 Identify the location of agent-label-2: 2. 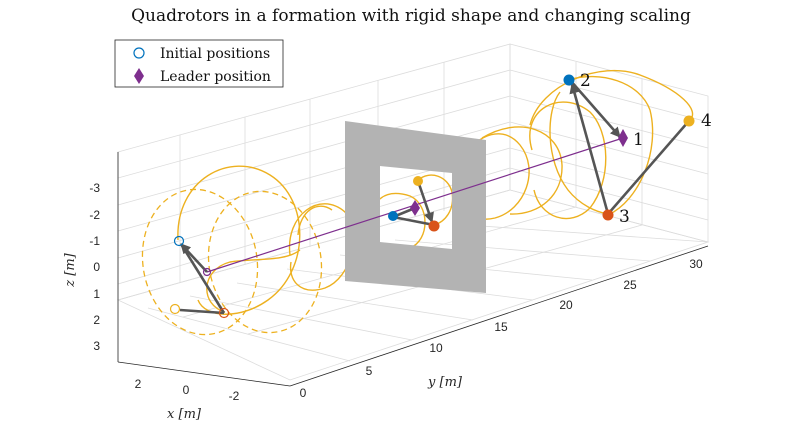
(585, 81).